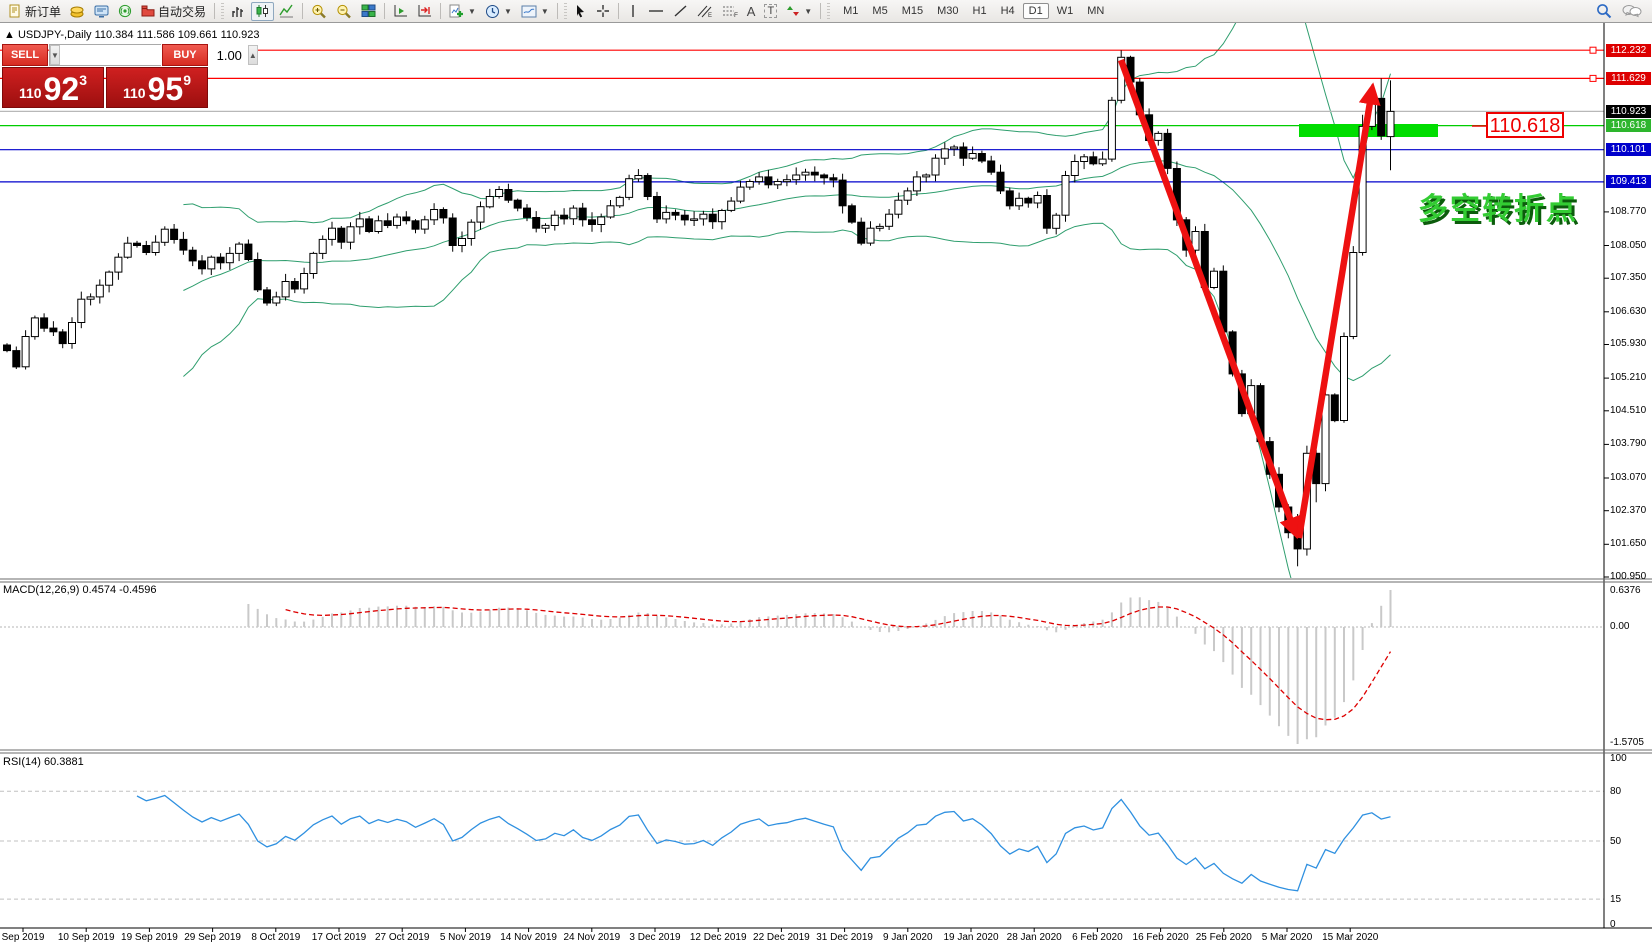  I want to click on timeframe-button-h4: H4, so click(1007, 11).